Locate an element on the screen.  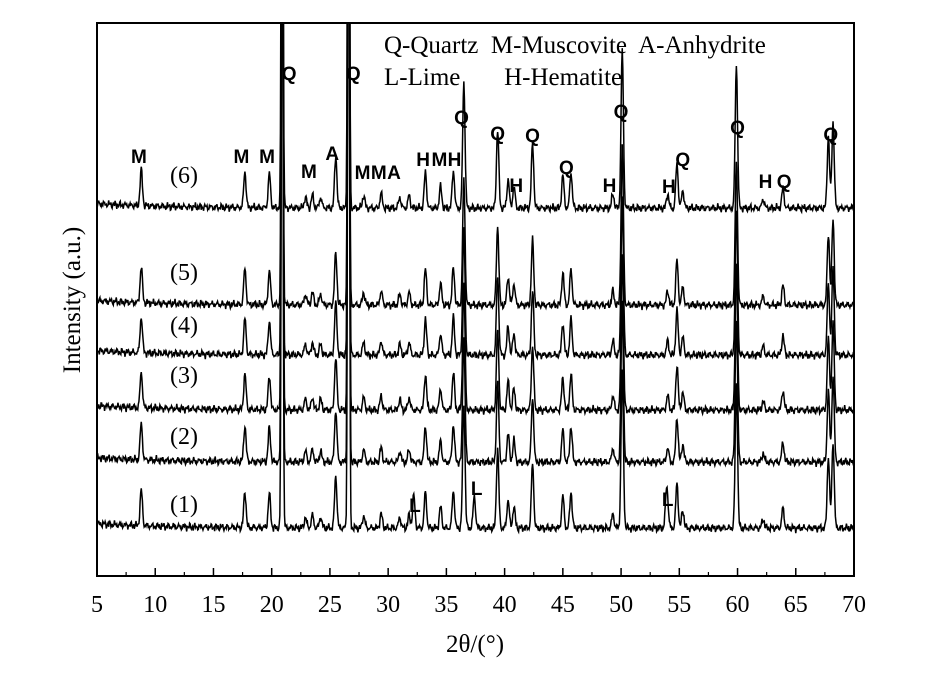
x-tick-label: 55 is located at coordinates (679, 605).